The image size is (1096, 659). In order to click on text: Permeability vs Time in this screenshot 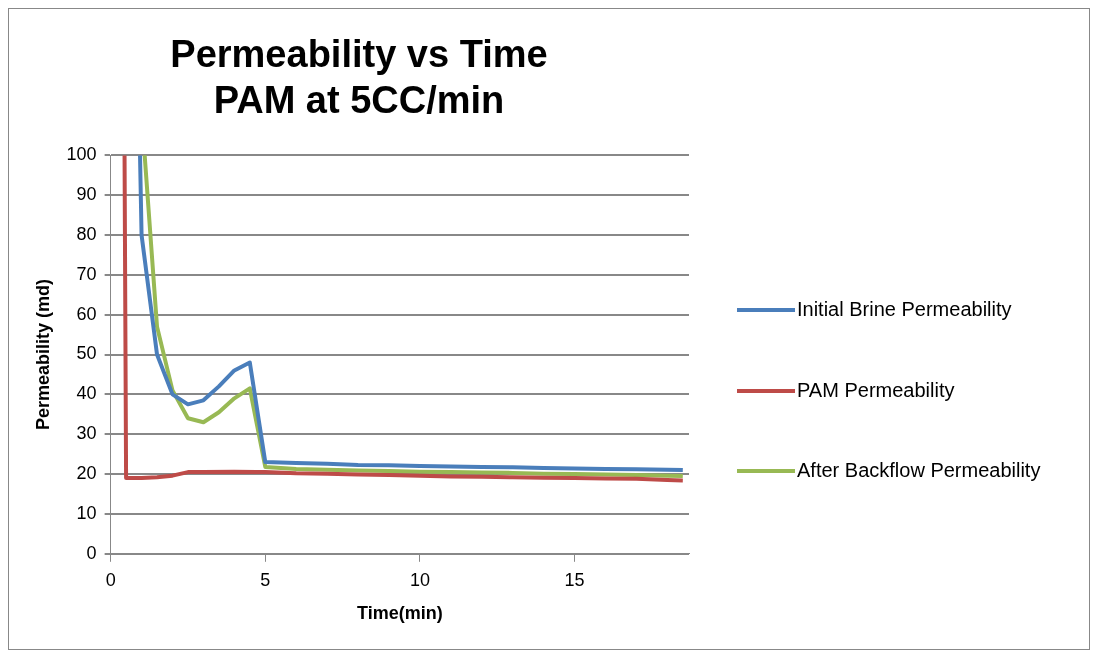, I will do `click(359, 54)`.